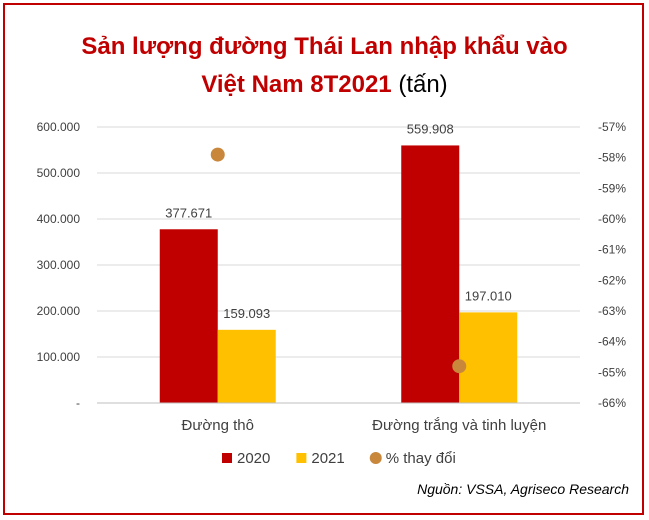  What do you see at coordinates (612, 342) in the screenshot?
I see `y2-tick-label: -64%` at bounding box center [612, 342].